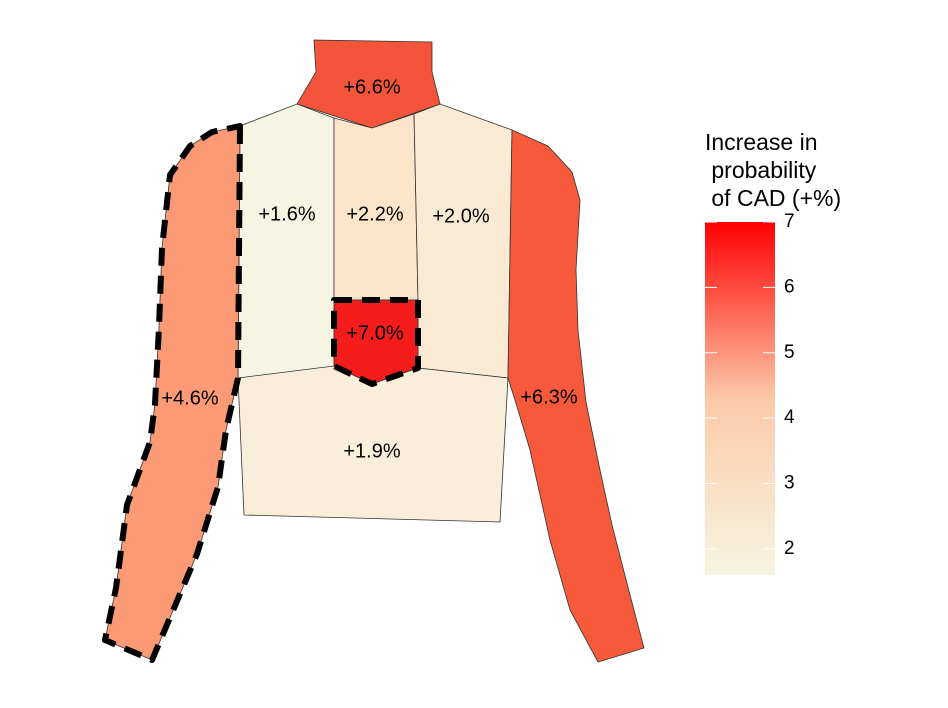 The image size is (948, 708). I want to click on label-right-arm: +6.3%, so click(548, 397).